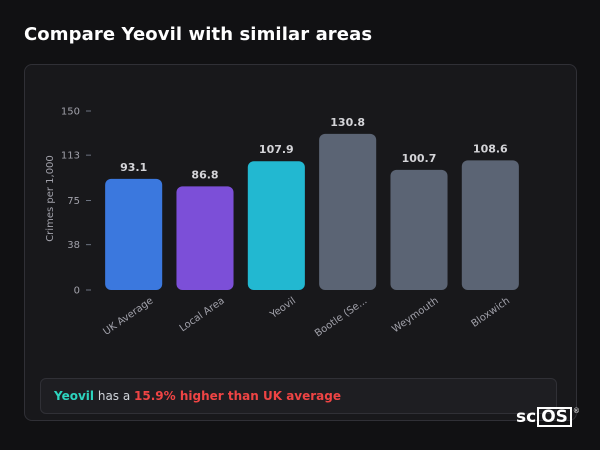 The width and height of the screenshot is (600, 450). Describe the element at coordinates (74, 396) in the screenshot. I see `summary-area-name: Yeovil` at that location.